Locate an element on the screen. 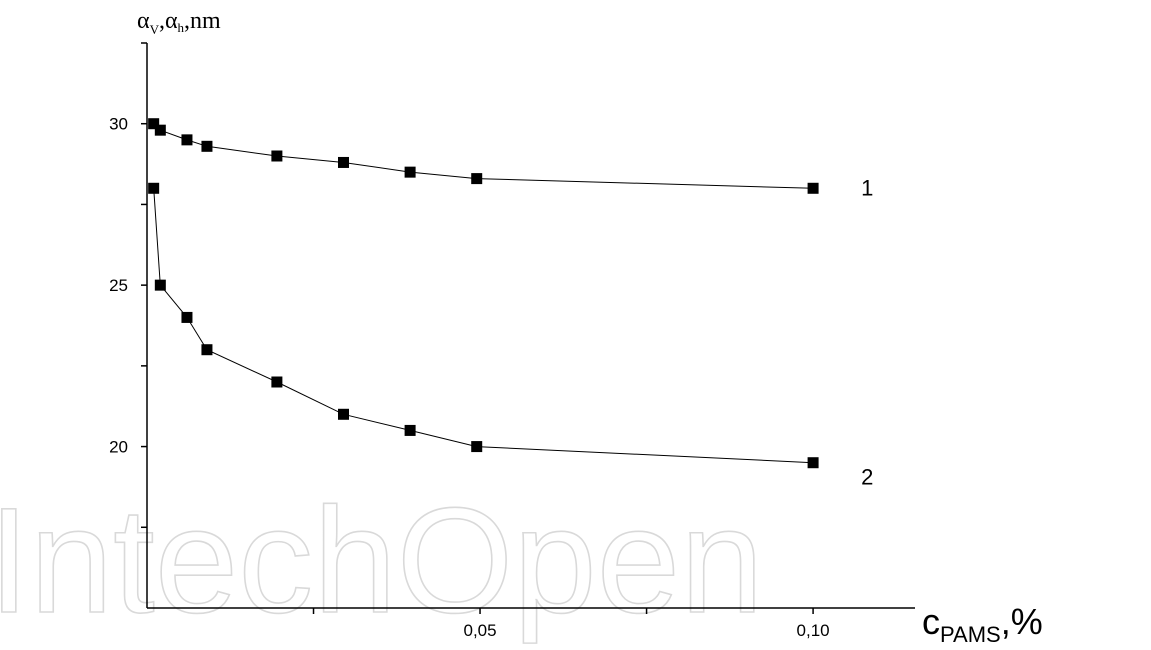  curve-labels: 12 is located at coordinates (867, 332).